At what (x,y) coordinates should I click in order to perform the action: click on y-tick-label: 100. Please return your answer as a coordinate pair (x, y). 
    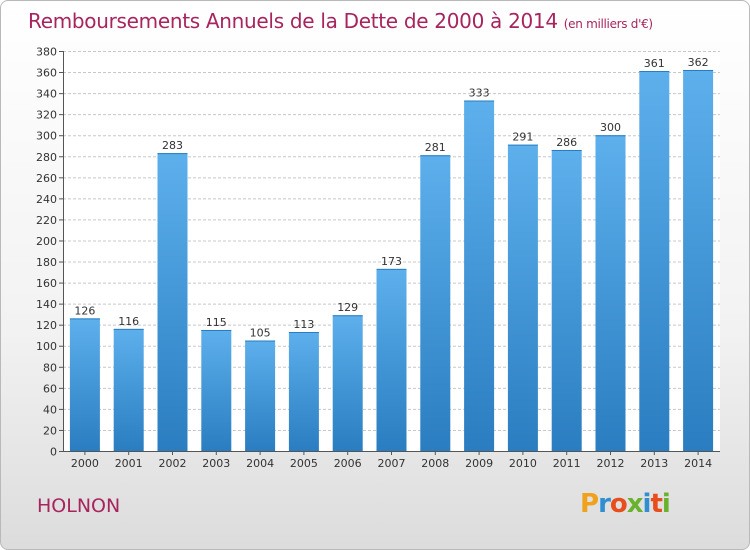
    Looking at the image, I should click on (46, 346).